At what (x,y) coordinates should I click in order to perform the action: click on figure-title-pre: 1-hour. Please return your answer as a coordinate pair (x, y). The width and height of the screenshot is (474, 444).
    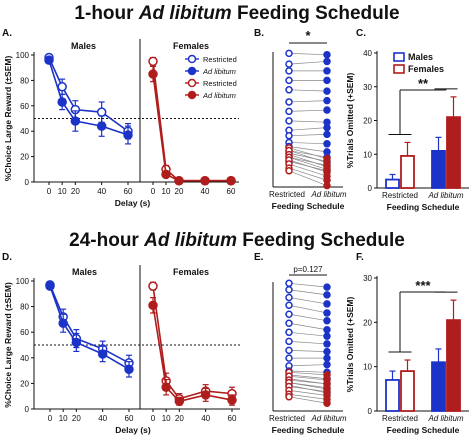
    Looking at the image, I should click on (106, 13).